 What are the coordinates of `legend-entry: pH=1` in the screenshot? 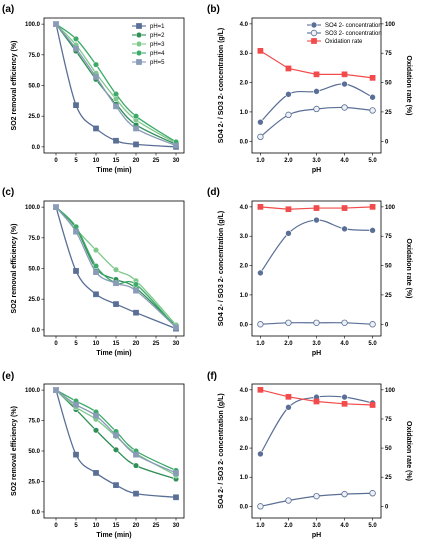 It's located at (157, 27).